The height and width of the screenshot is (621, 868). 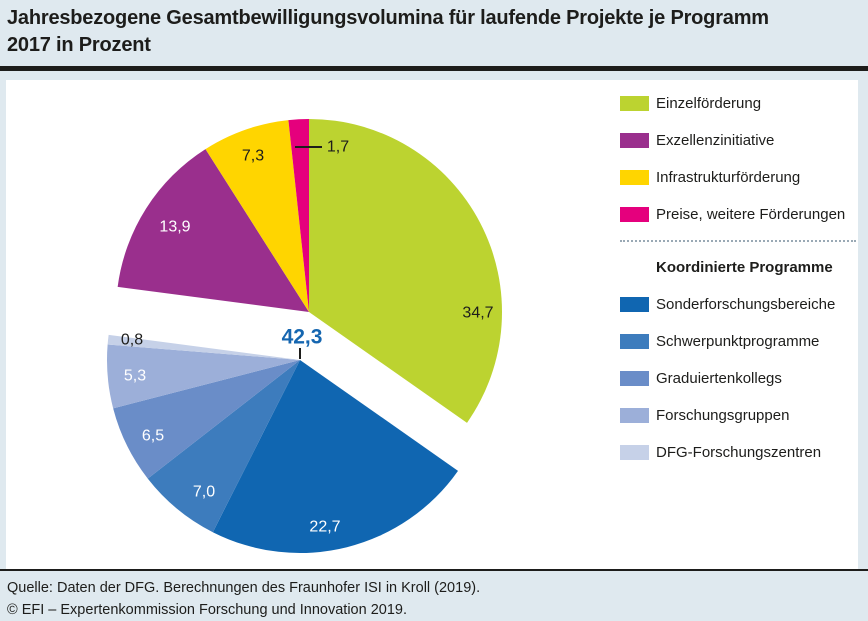 I want to click on legend-item-dfg-forschungszentren: DFG-Forschungszentren, so click(x=738, y=452).